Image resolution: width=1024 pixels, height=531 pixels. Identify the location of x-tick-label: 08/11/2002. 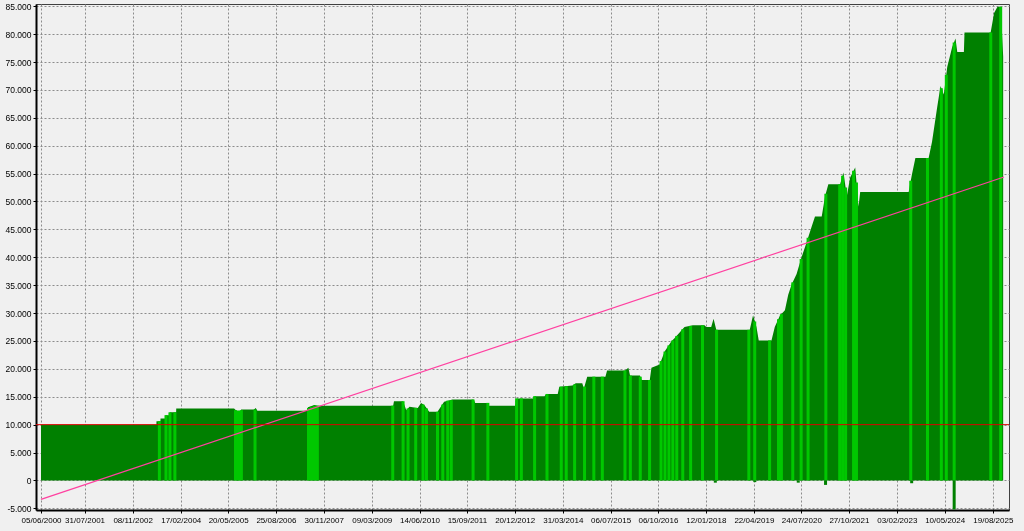
(133, 520).